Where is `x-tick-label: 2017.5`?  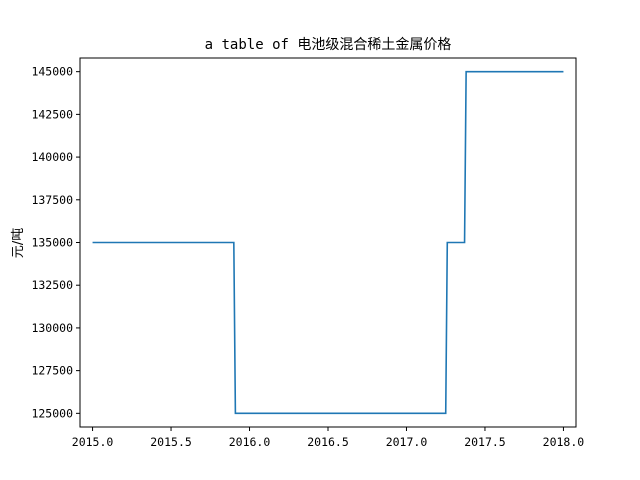 x-tick-label: 2017.5 is located at coordinates (485, 442).